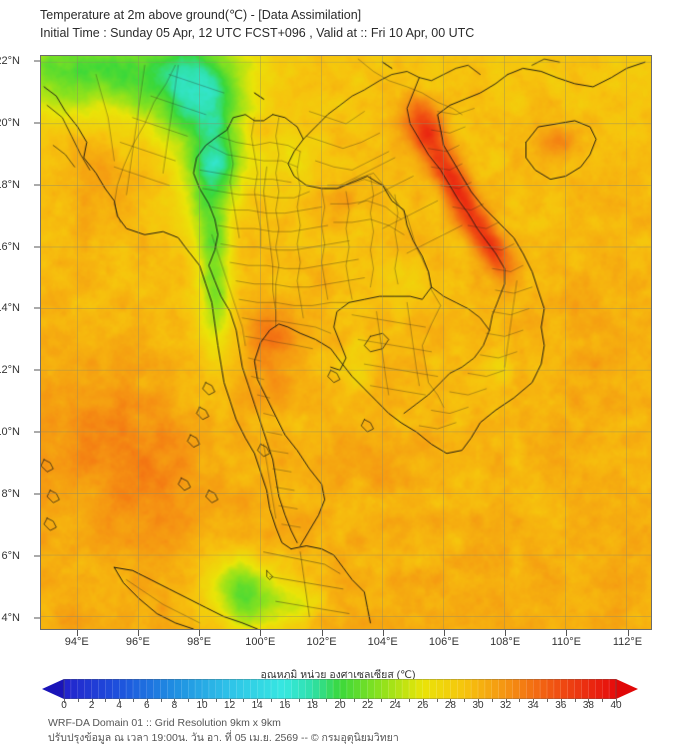  I want to click on colorbar-tick-label: 14, so click(257, 705).